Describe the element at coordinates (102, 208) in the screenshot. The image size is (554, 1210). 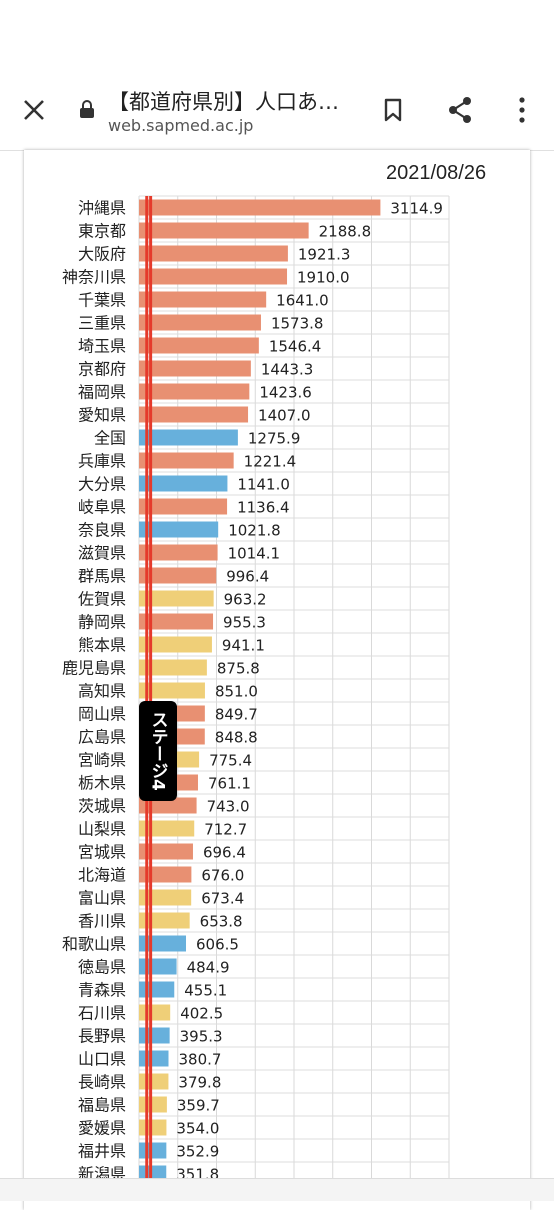
I see `category-label: 沖縄県` at that location.